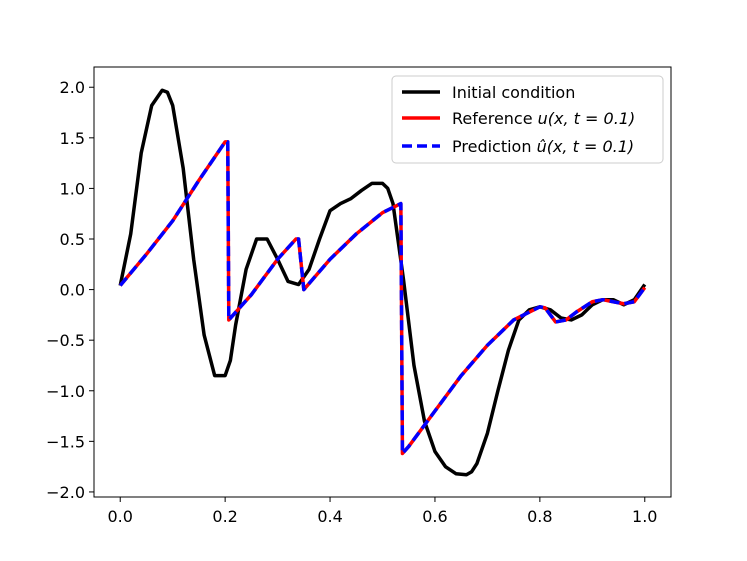 The height and width of the screenshot is (561, 747). I want to click on y-tick-label-3: 0.5, so click(72, 239).